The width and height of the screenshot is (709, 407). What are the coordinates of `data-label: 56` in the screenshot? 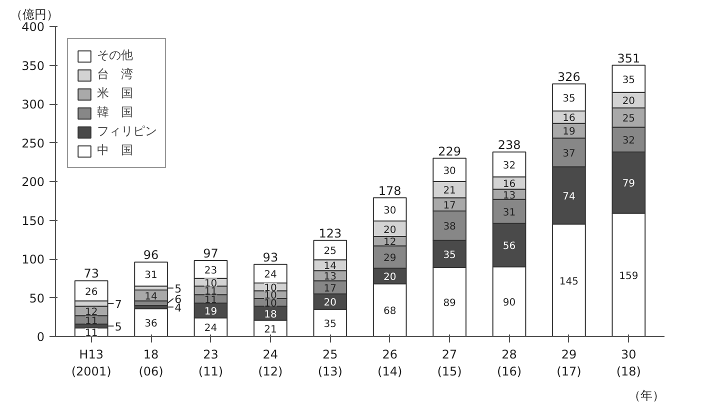 It's located at (509, 246).